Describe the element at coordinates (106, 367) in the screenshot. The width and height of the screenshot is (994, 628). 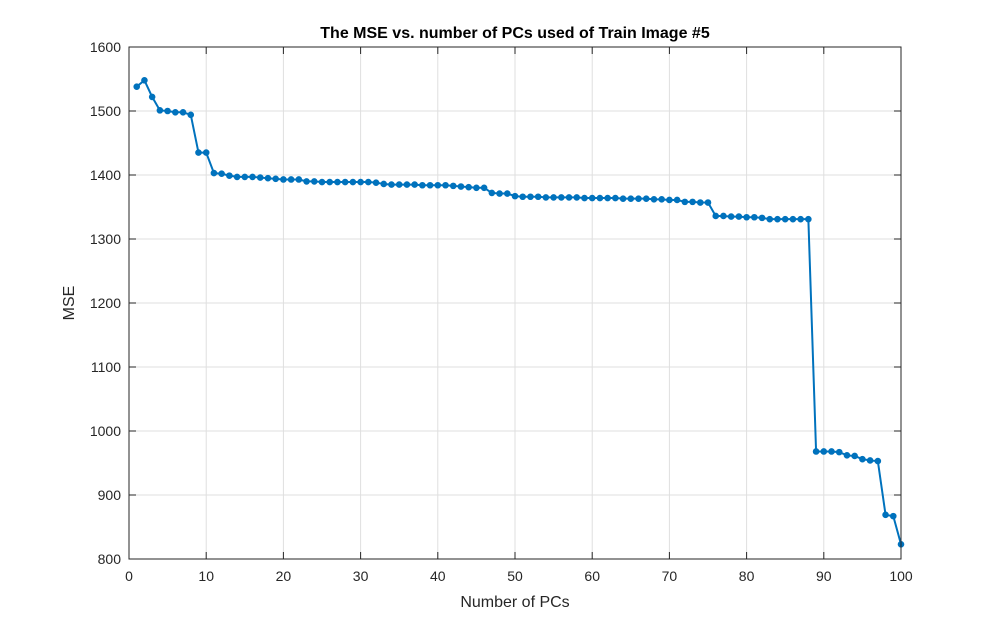
I see `y-tick-label: 1100` at that location.